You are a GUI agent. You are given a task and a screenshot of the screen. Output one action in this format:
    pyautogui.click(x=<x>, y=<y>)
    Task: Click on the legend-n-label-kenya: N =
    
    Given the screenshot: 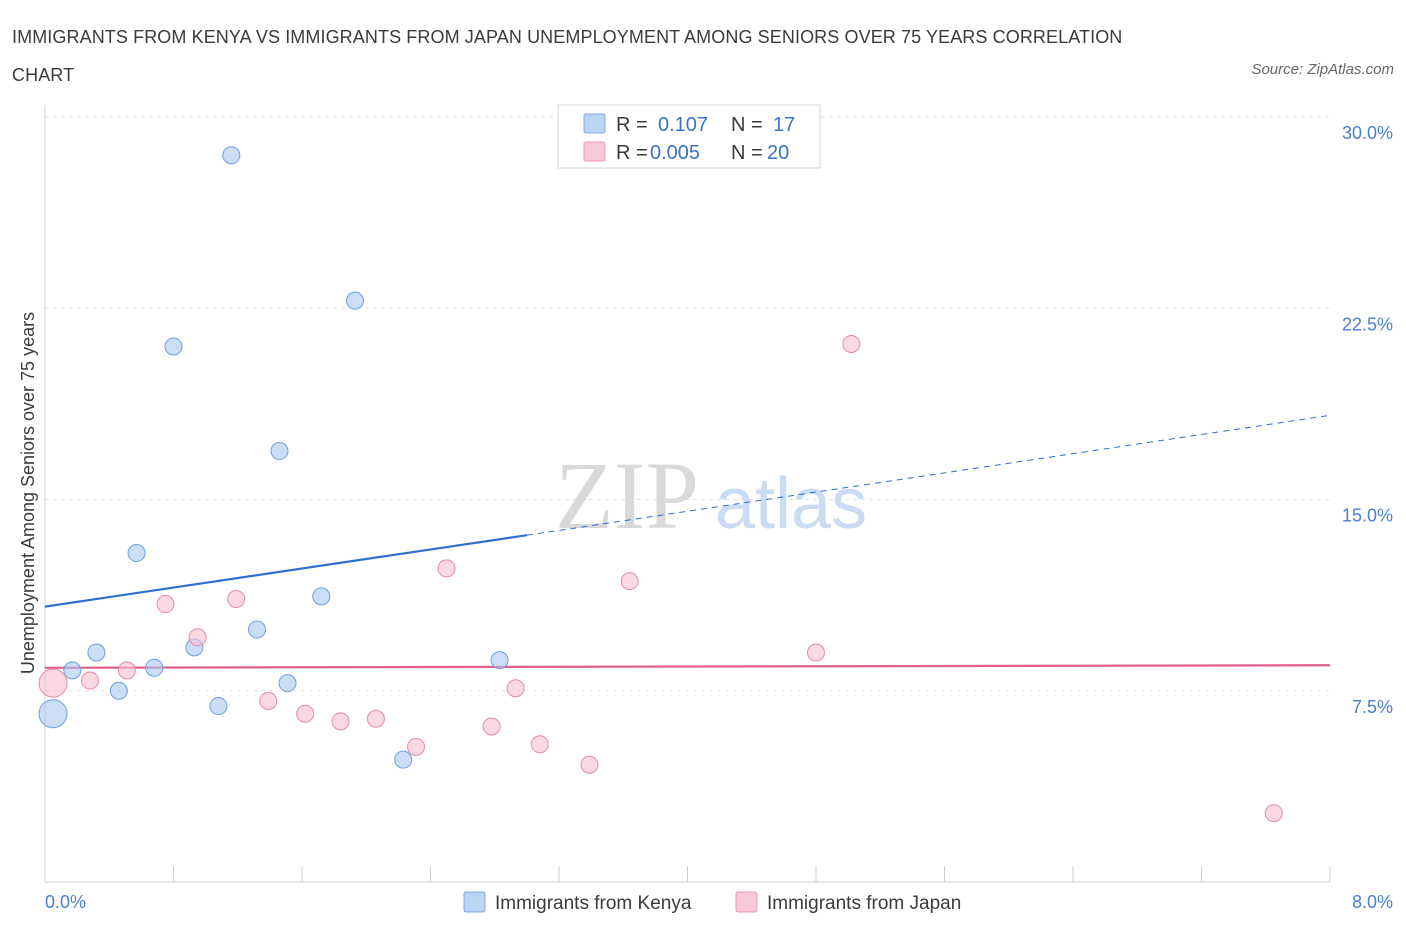 What is the action you would take?
    pyautogui.click(x=747, y=125)
    